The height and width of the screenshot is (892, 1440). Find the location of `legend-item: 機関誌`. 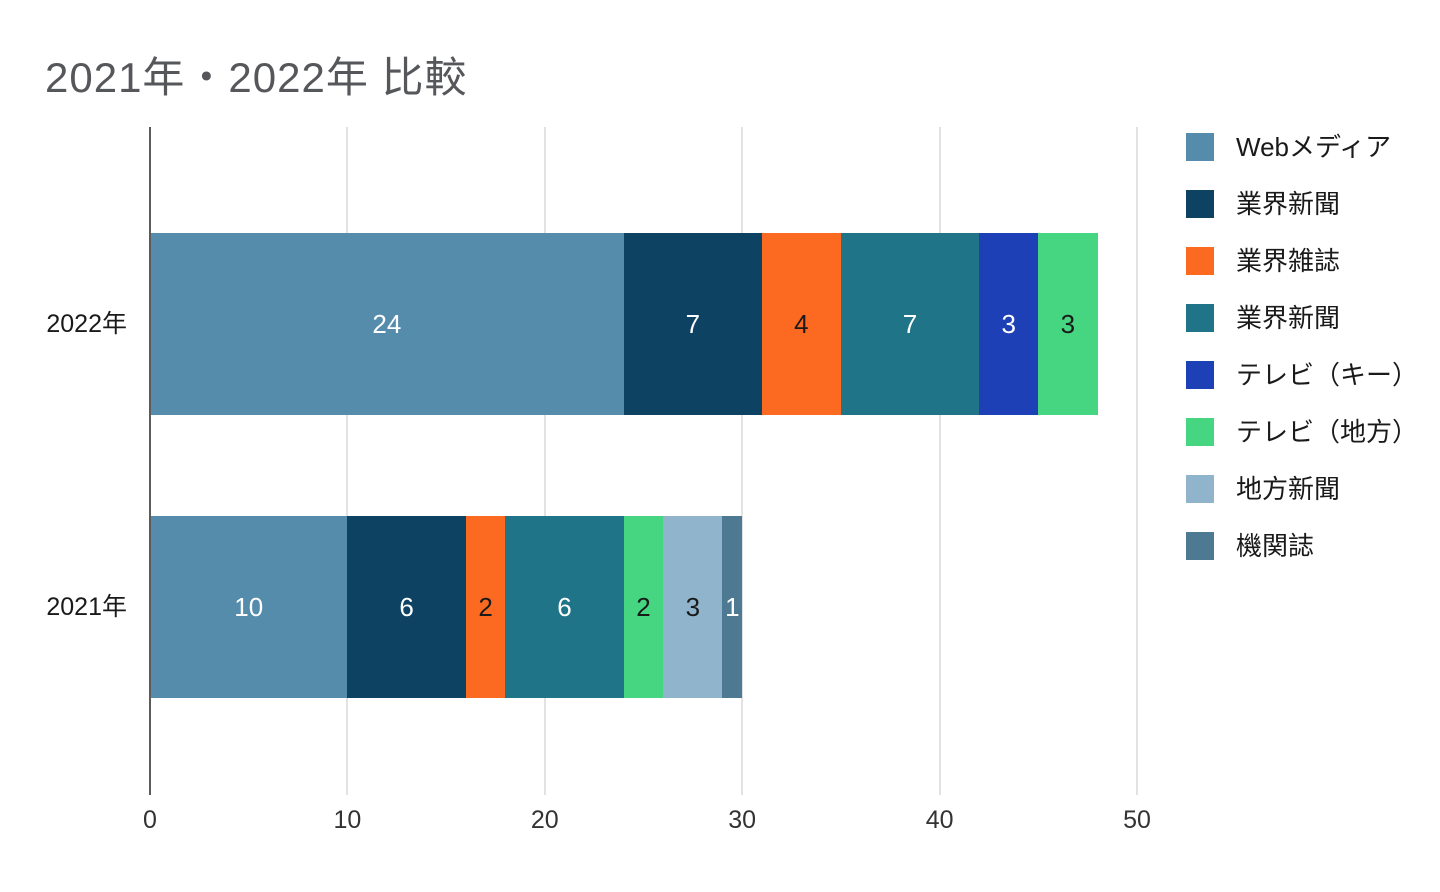

legend-item: 機関誌 is located at coordinates (1302, 546).